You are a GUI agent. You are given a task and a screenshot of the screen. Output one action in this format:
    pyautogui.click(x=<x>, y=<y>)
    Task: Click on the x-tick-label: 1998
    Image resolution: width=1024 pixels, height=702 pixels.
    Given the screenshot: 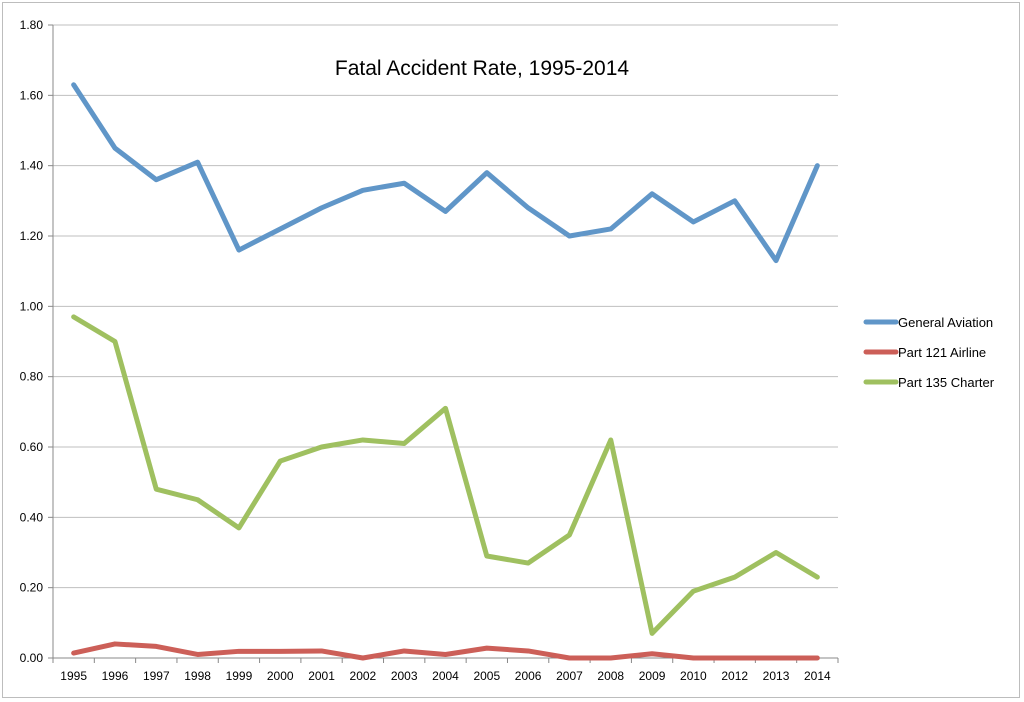 What is the action you would take?
    pyautogui.click(x=197, y=676)
    